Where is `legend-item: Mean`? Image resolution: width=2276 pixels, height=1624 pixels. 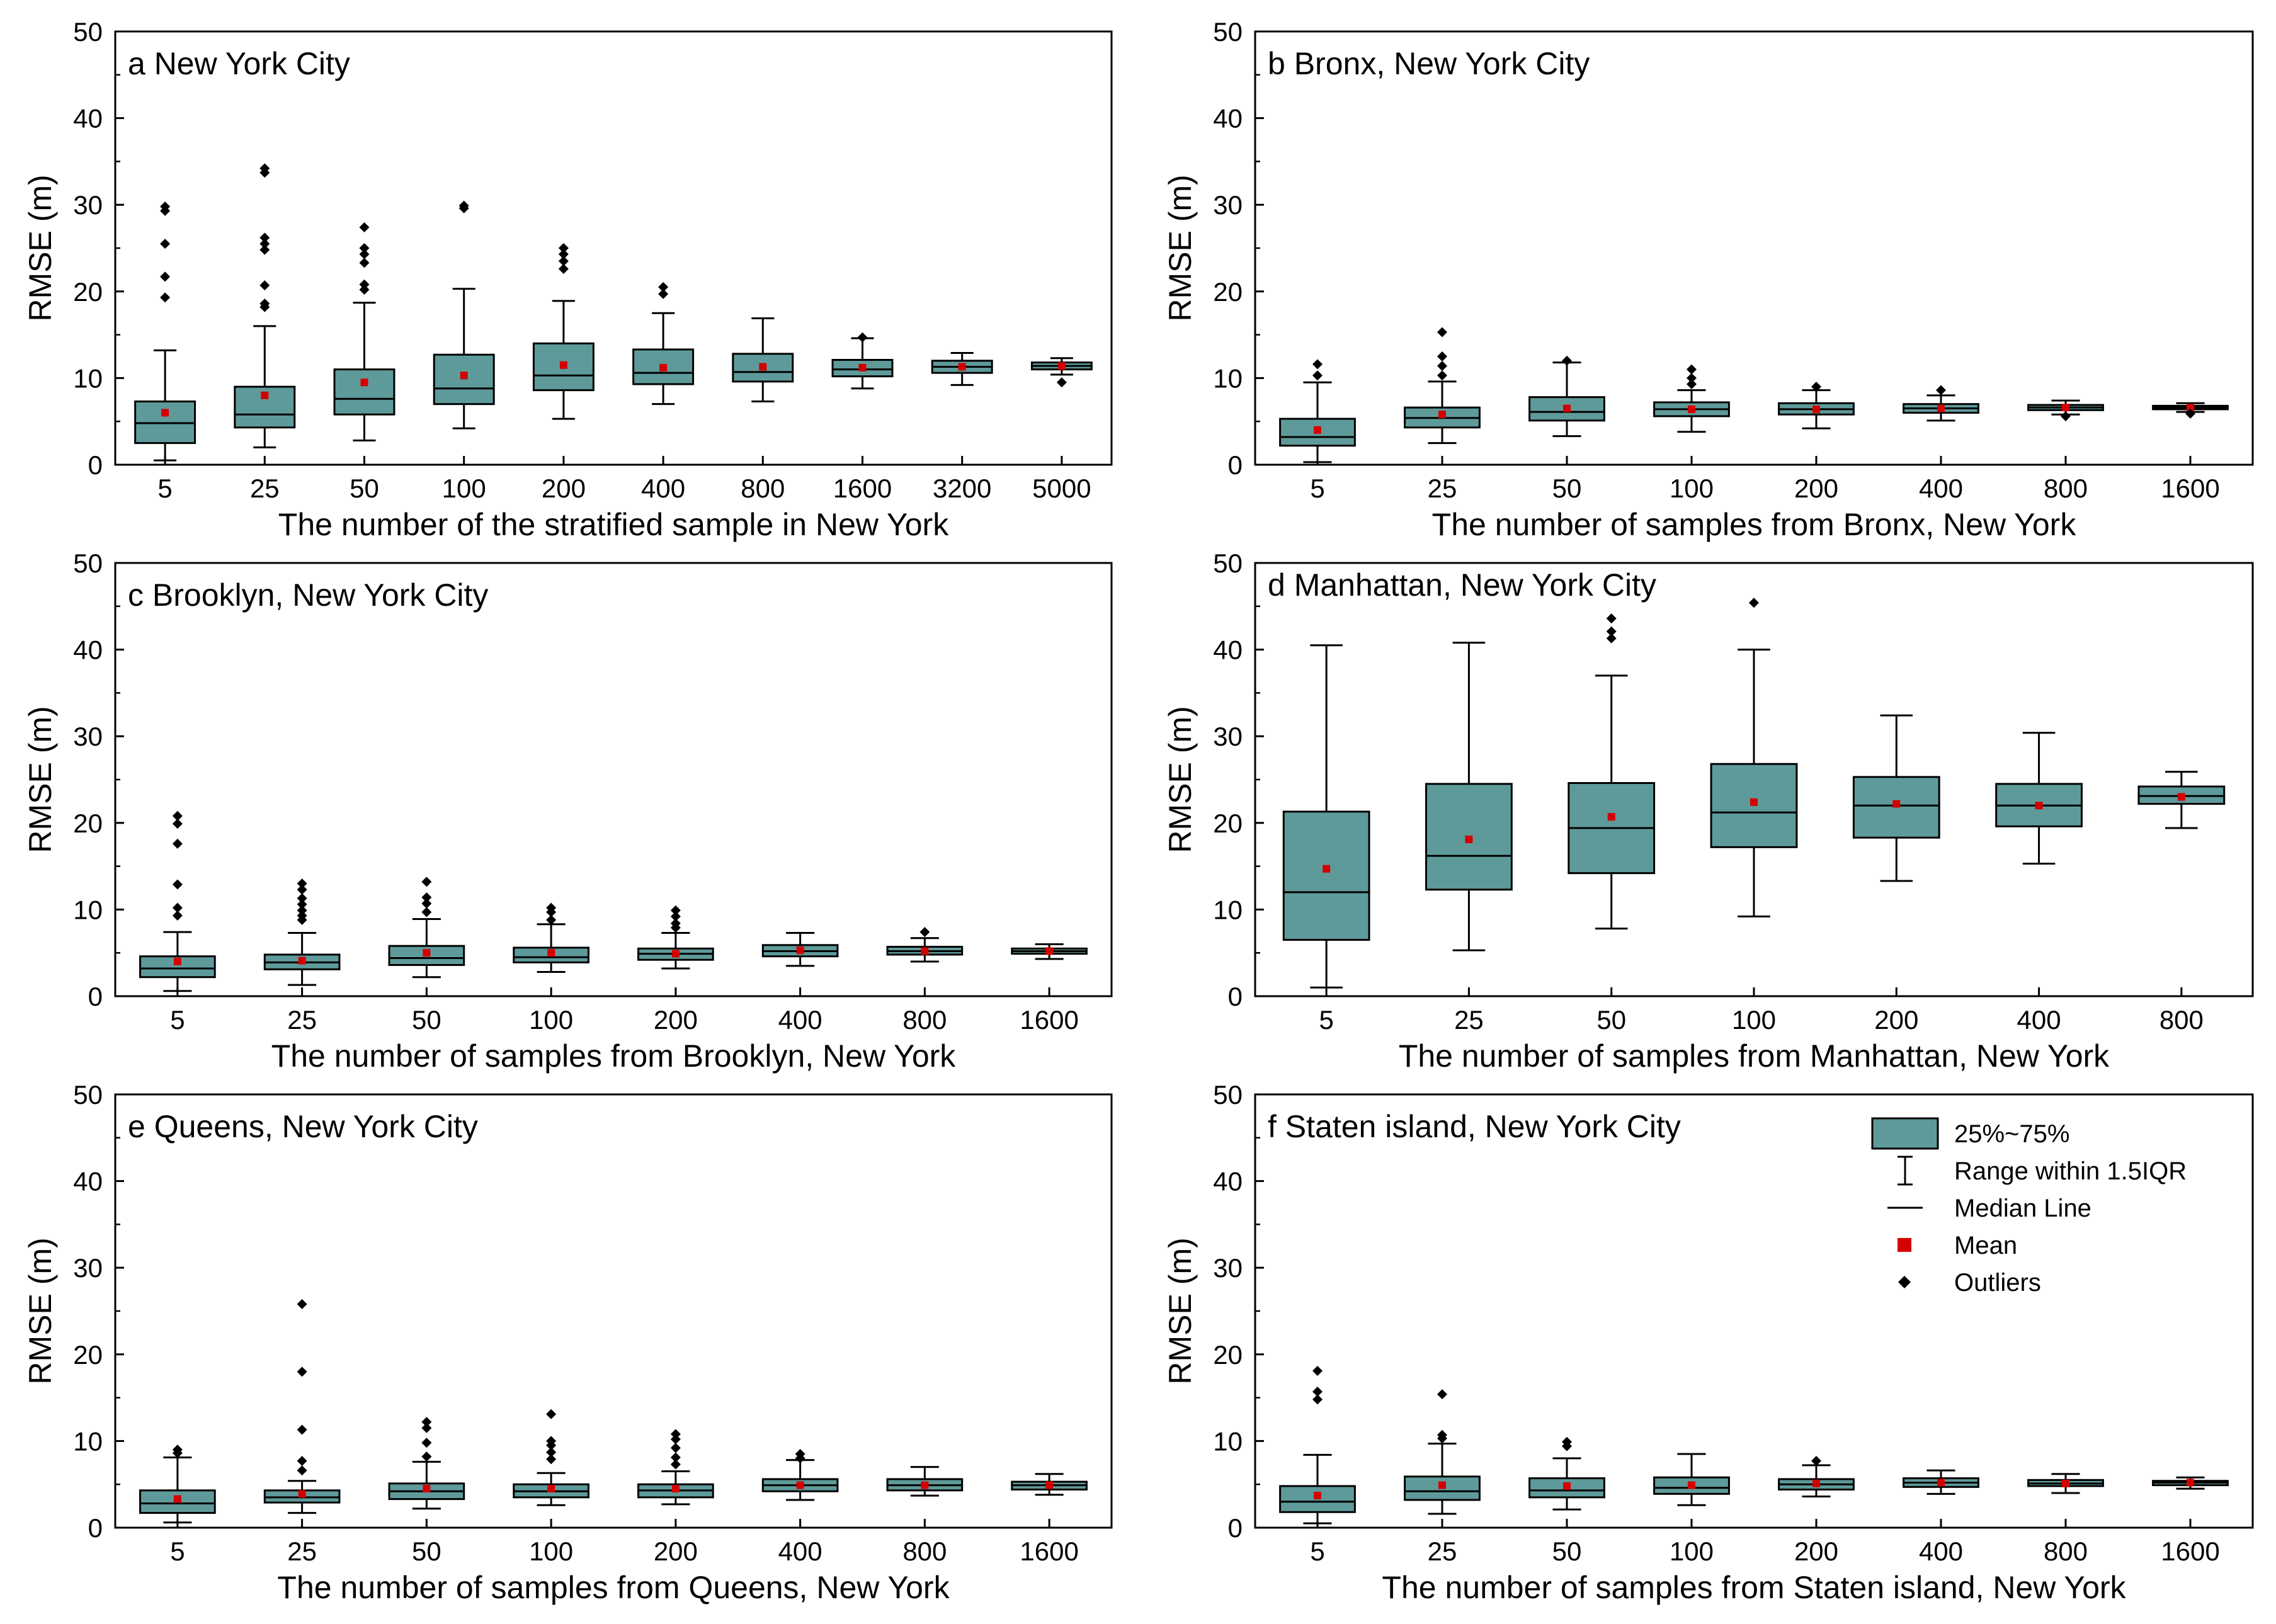 legend-item: Mean is located at coordinates (1957, 1245).